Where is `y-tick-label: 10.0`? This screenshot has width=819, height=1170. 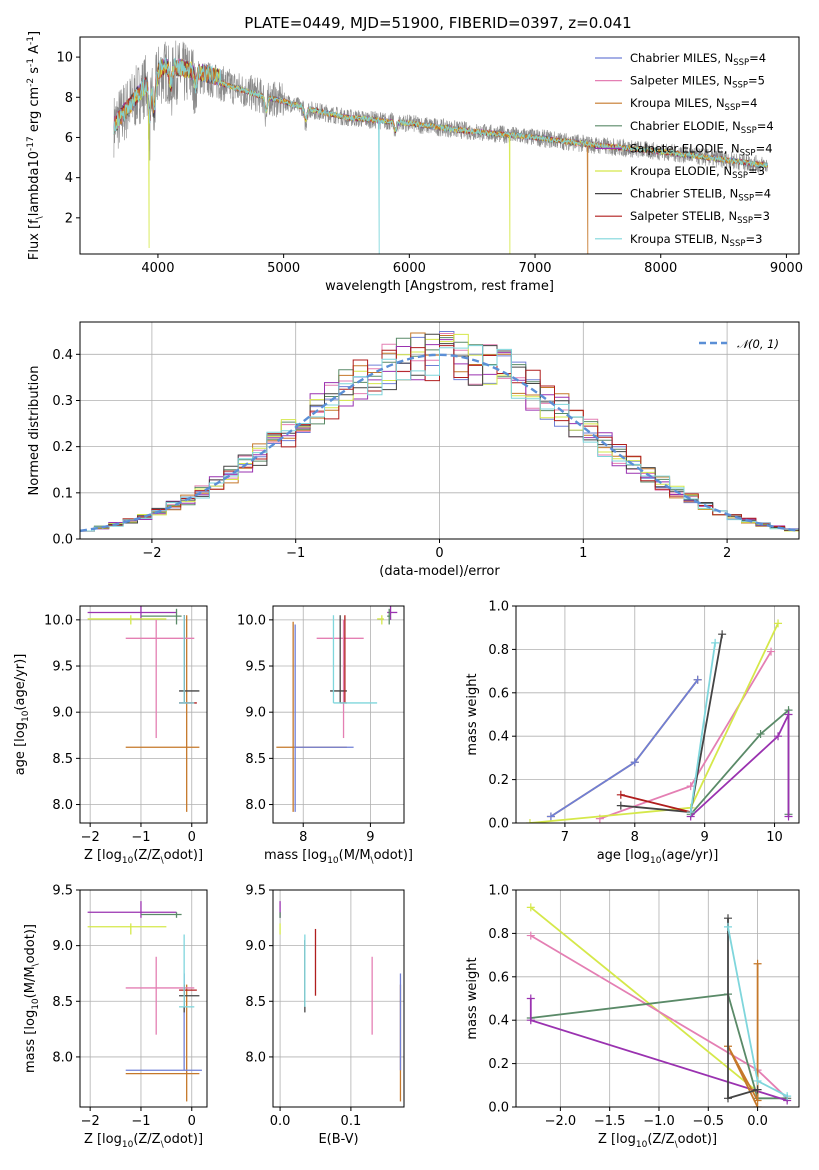
y-tick-label: 10.0 is located at coordinates (58, 620).